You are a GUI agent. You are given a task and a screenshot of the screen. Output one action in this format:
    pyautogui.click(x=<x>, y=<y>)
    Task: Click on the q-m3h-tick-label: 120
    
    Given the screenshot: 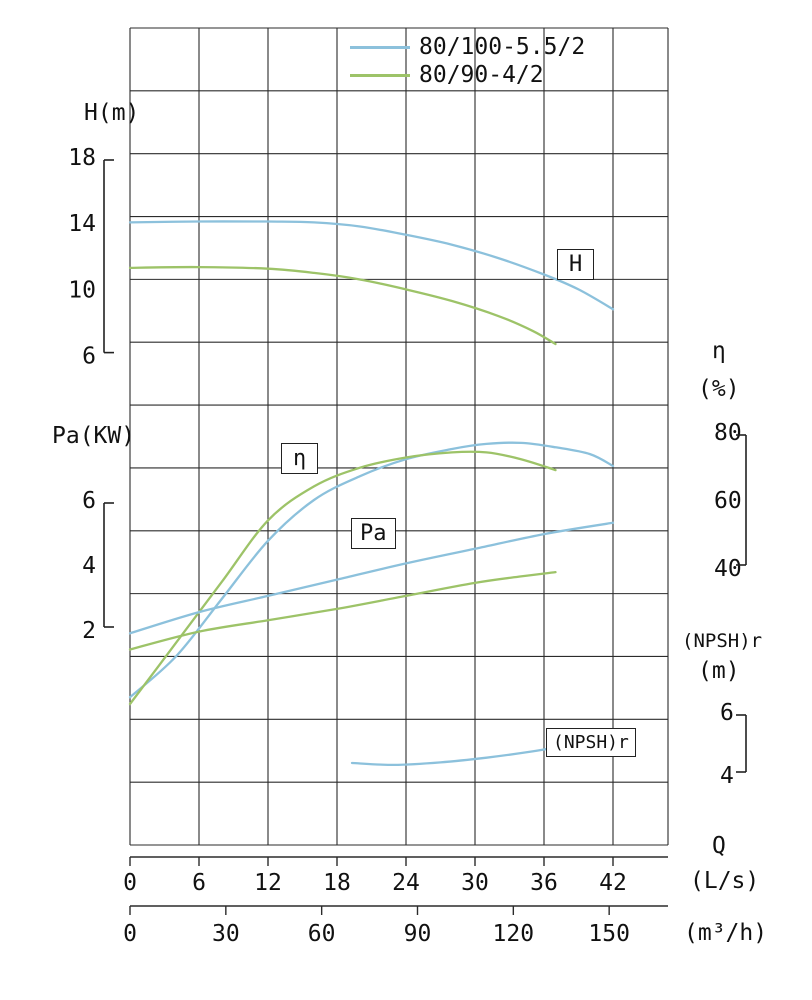 What is the action you would take?
    pyautogui.click(x=514, y=934)
    